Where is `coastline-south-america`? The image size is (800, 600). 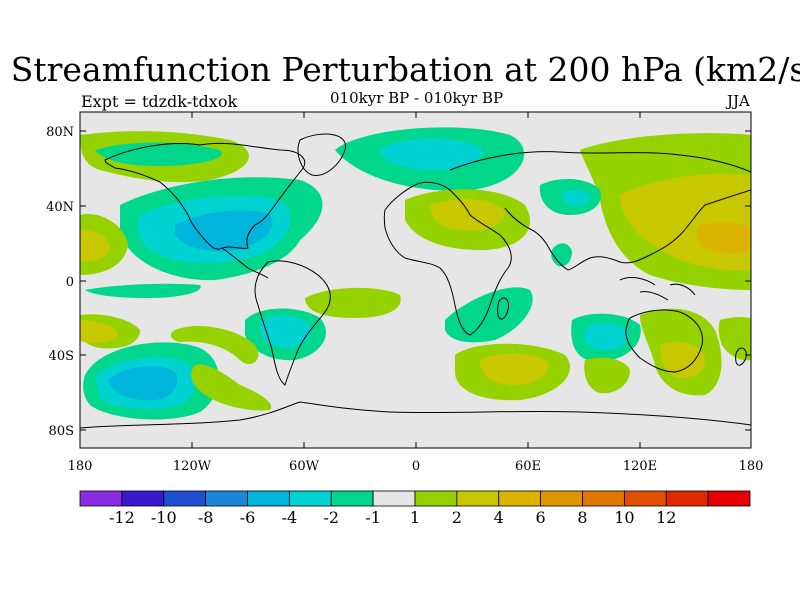 coastline-south-america is located at coordinates (292, 323).